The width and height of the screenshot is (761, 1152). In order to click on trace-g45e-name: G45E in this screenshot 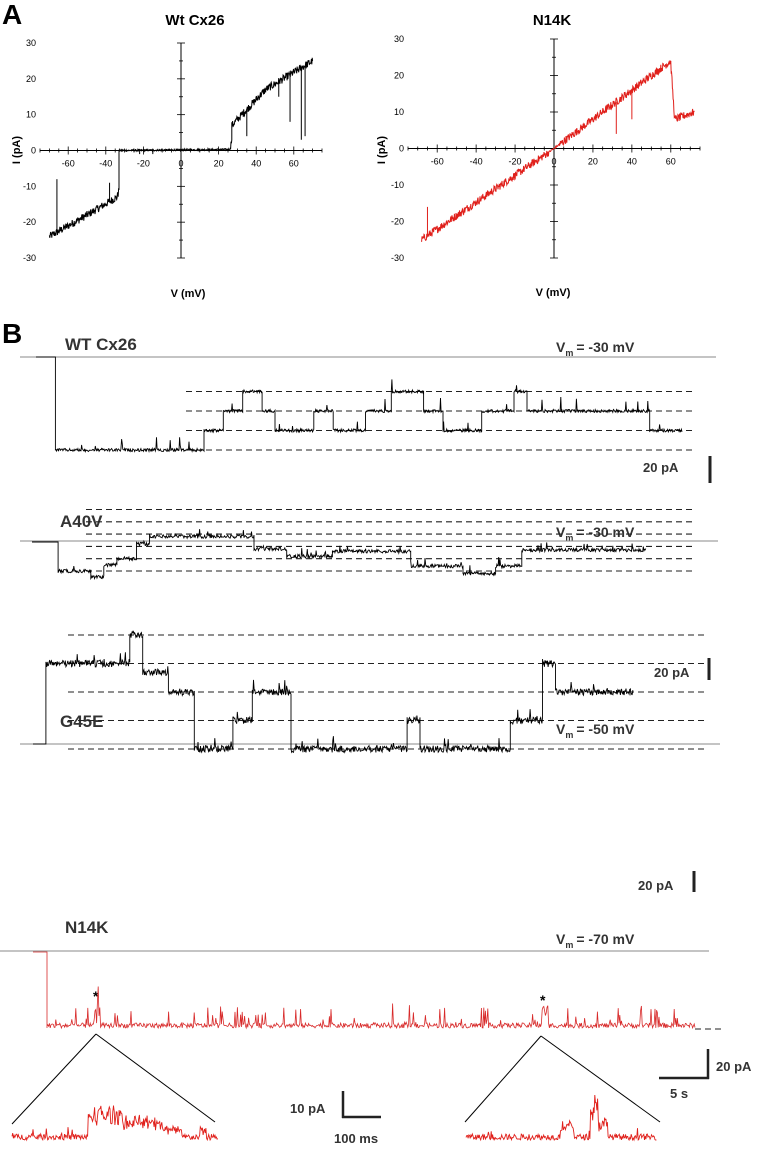, I will do `click(81, 721)`.